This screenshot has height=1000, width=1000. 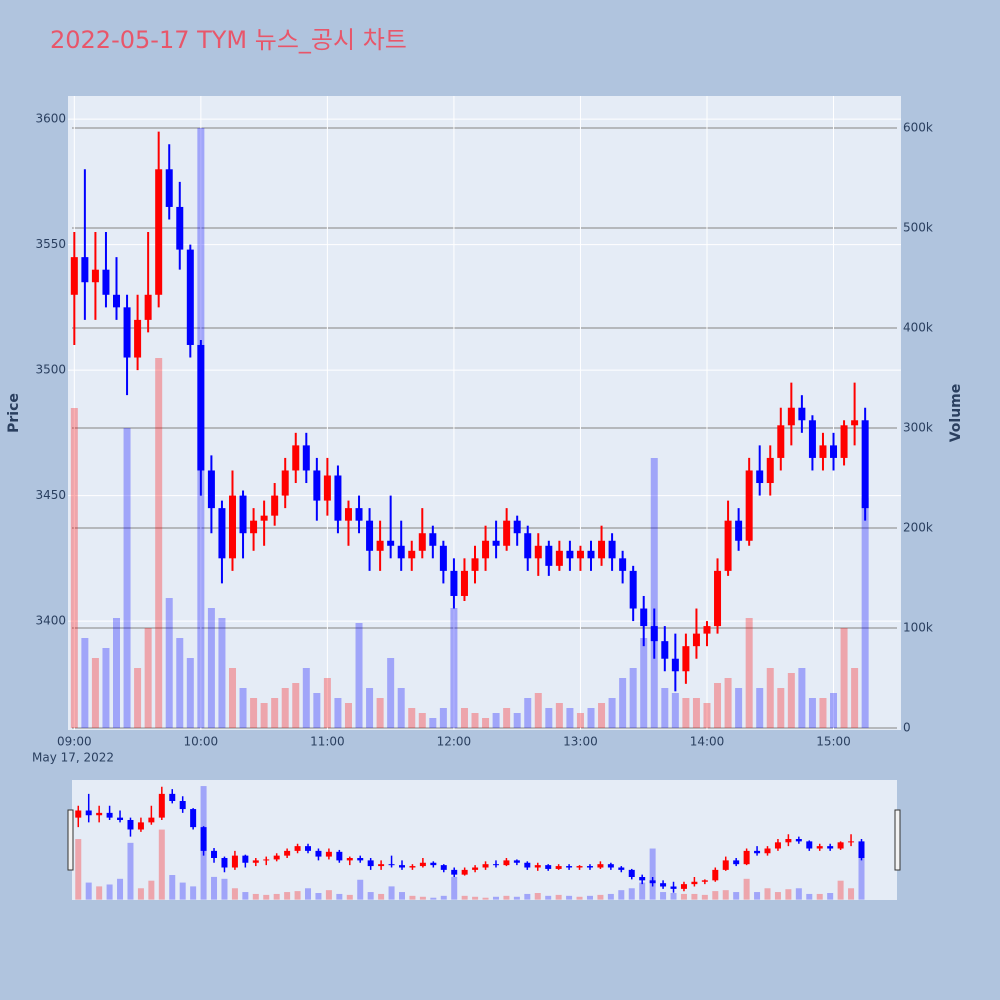 What do you see at coordinates (484, 840) in the screenshot?
I see `range-slider` at bounding box center [484, 840].